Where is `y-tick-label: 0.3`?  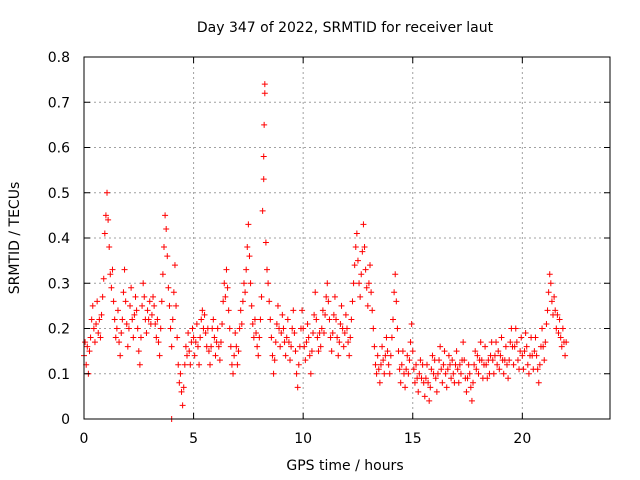
y-tick-label: 0.3 is located at coordinates (59, 284).